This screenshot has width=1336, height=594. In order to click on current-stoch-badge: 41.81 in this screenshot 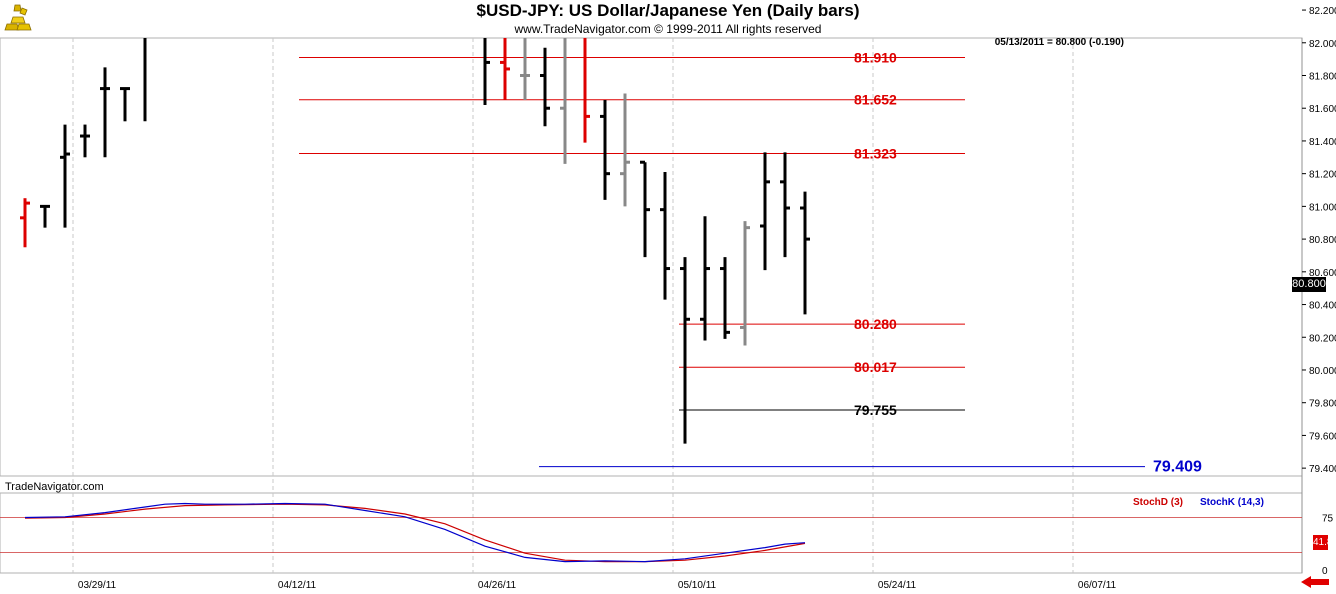, I will do `click(1320, 542)`.